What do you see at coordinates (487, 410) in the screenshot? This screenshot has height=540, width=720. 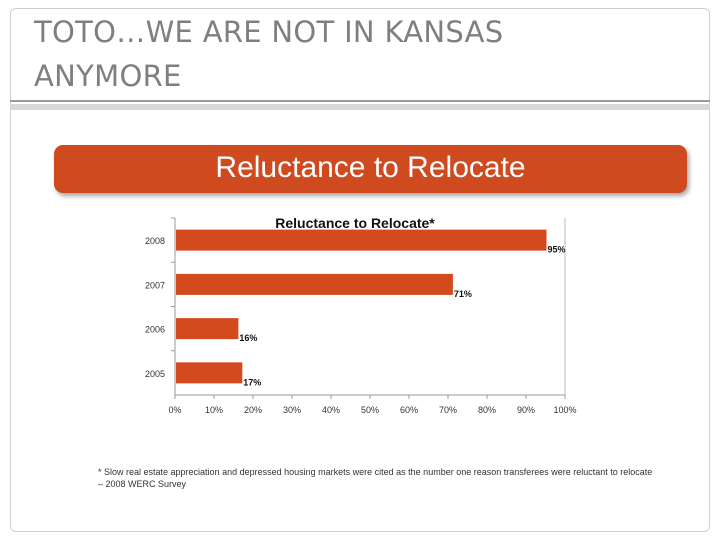 I see `x-tick-label: 80%` at bounding box center [487, 410].